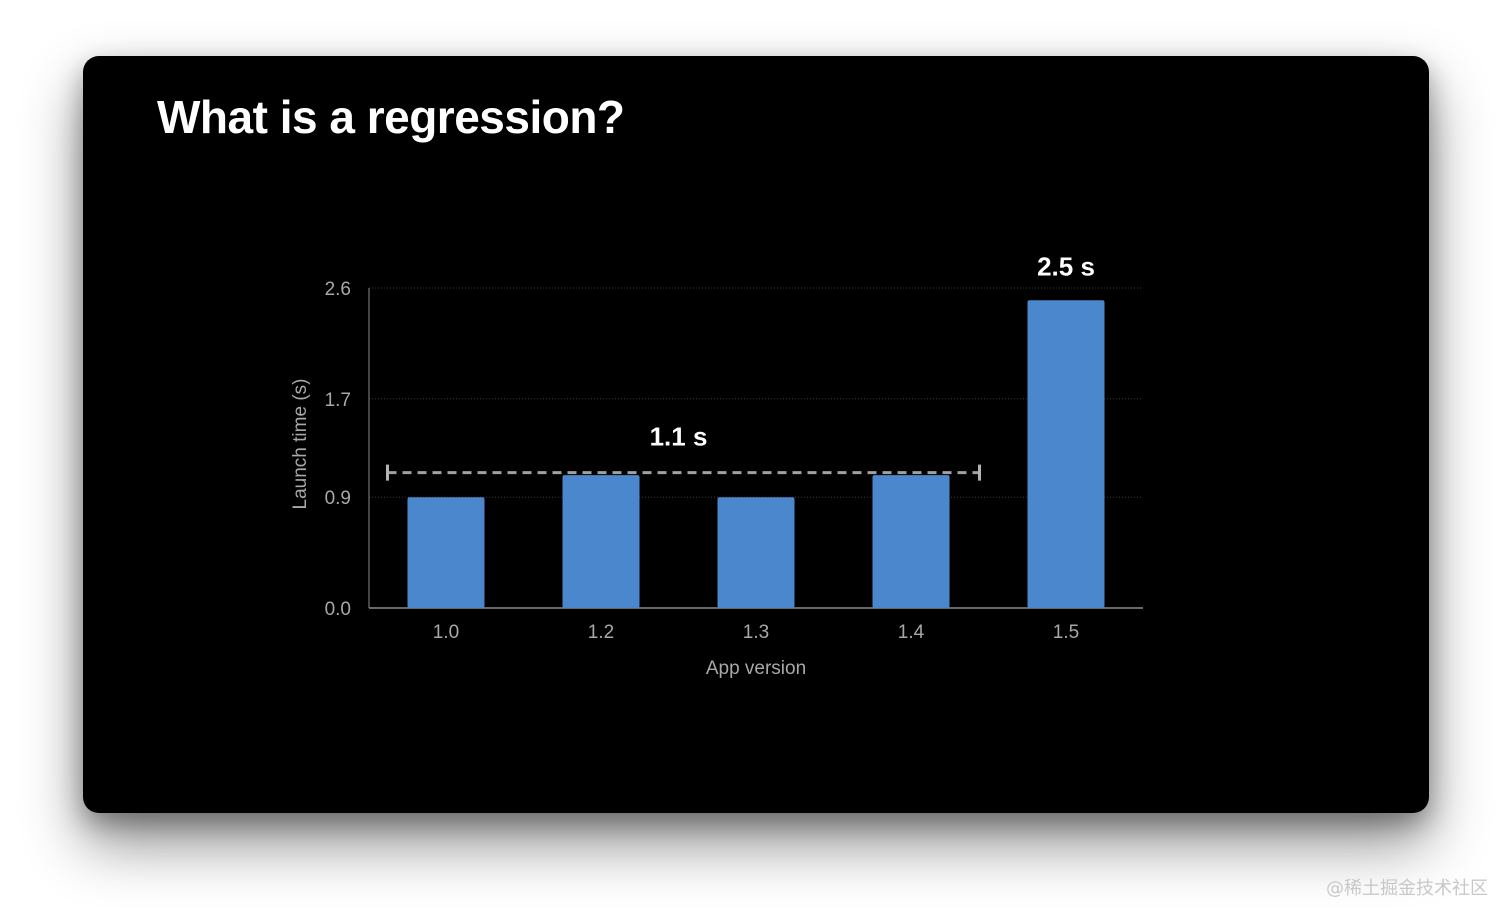 The height and width of the screenshot is (924, 1512). What do you see at coordinates (391, 117) in the screenshot?
I see `slide-title: What is a regression?` at bounding box center [391, 117].